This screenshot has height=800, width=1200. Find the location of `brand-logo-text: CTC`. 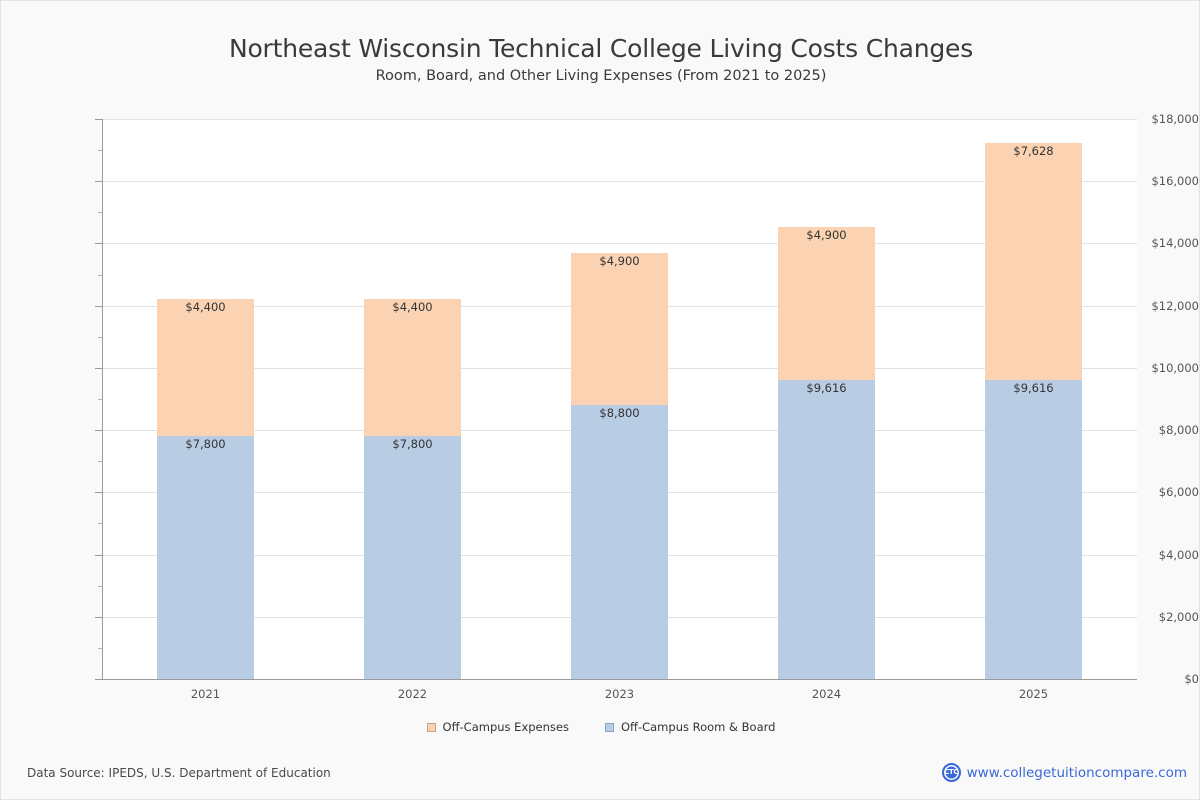

brand-logo-text: CTC is located at coordinates (951, 772).